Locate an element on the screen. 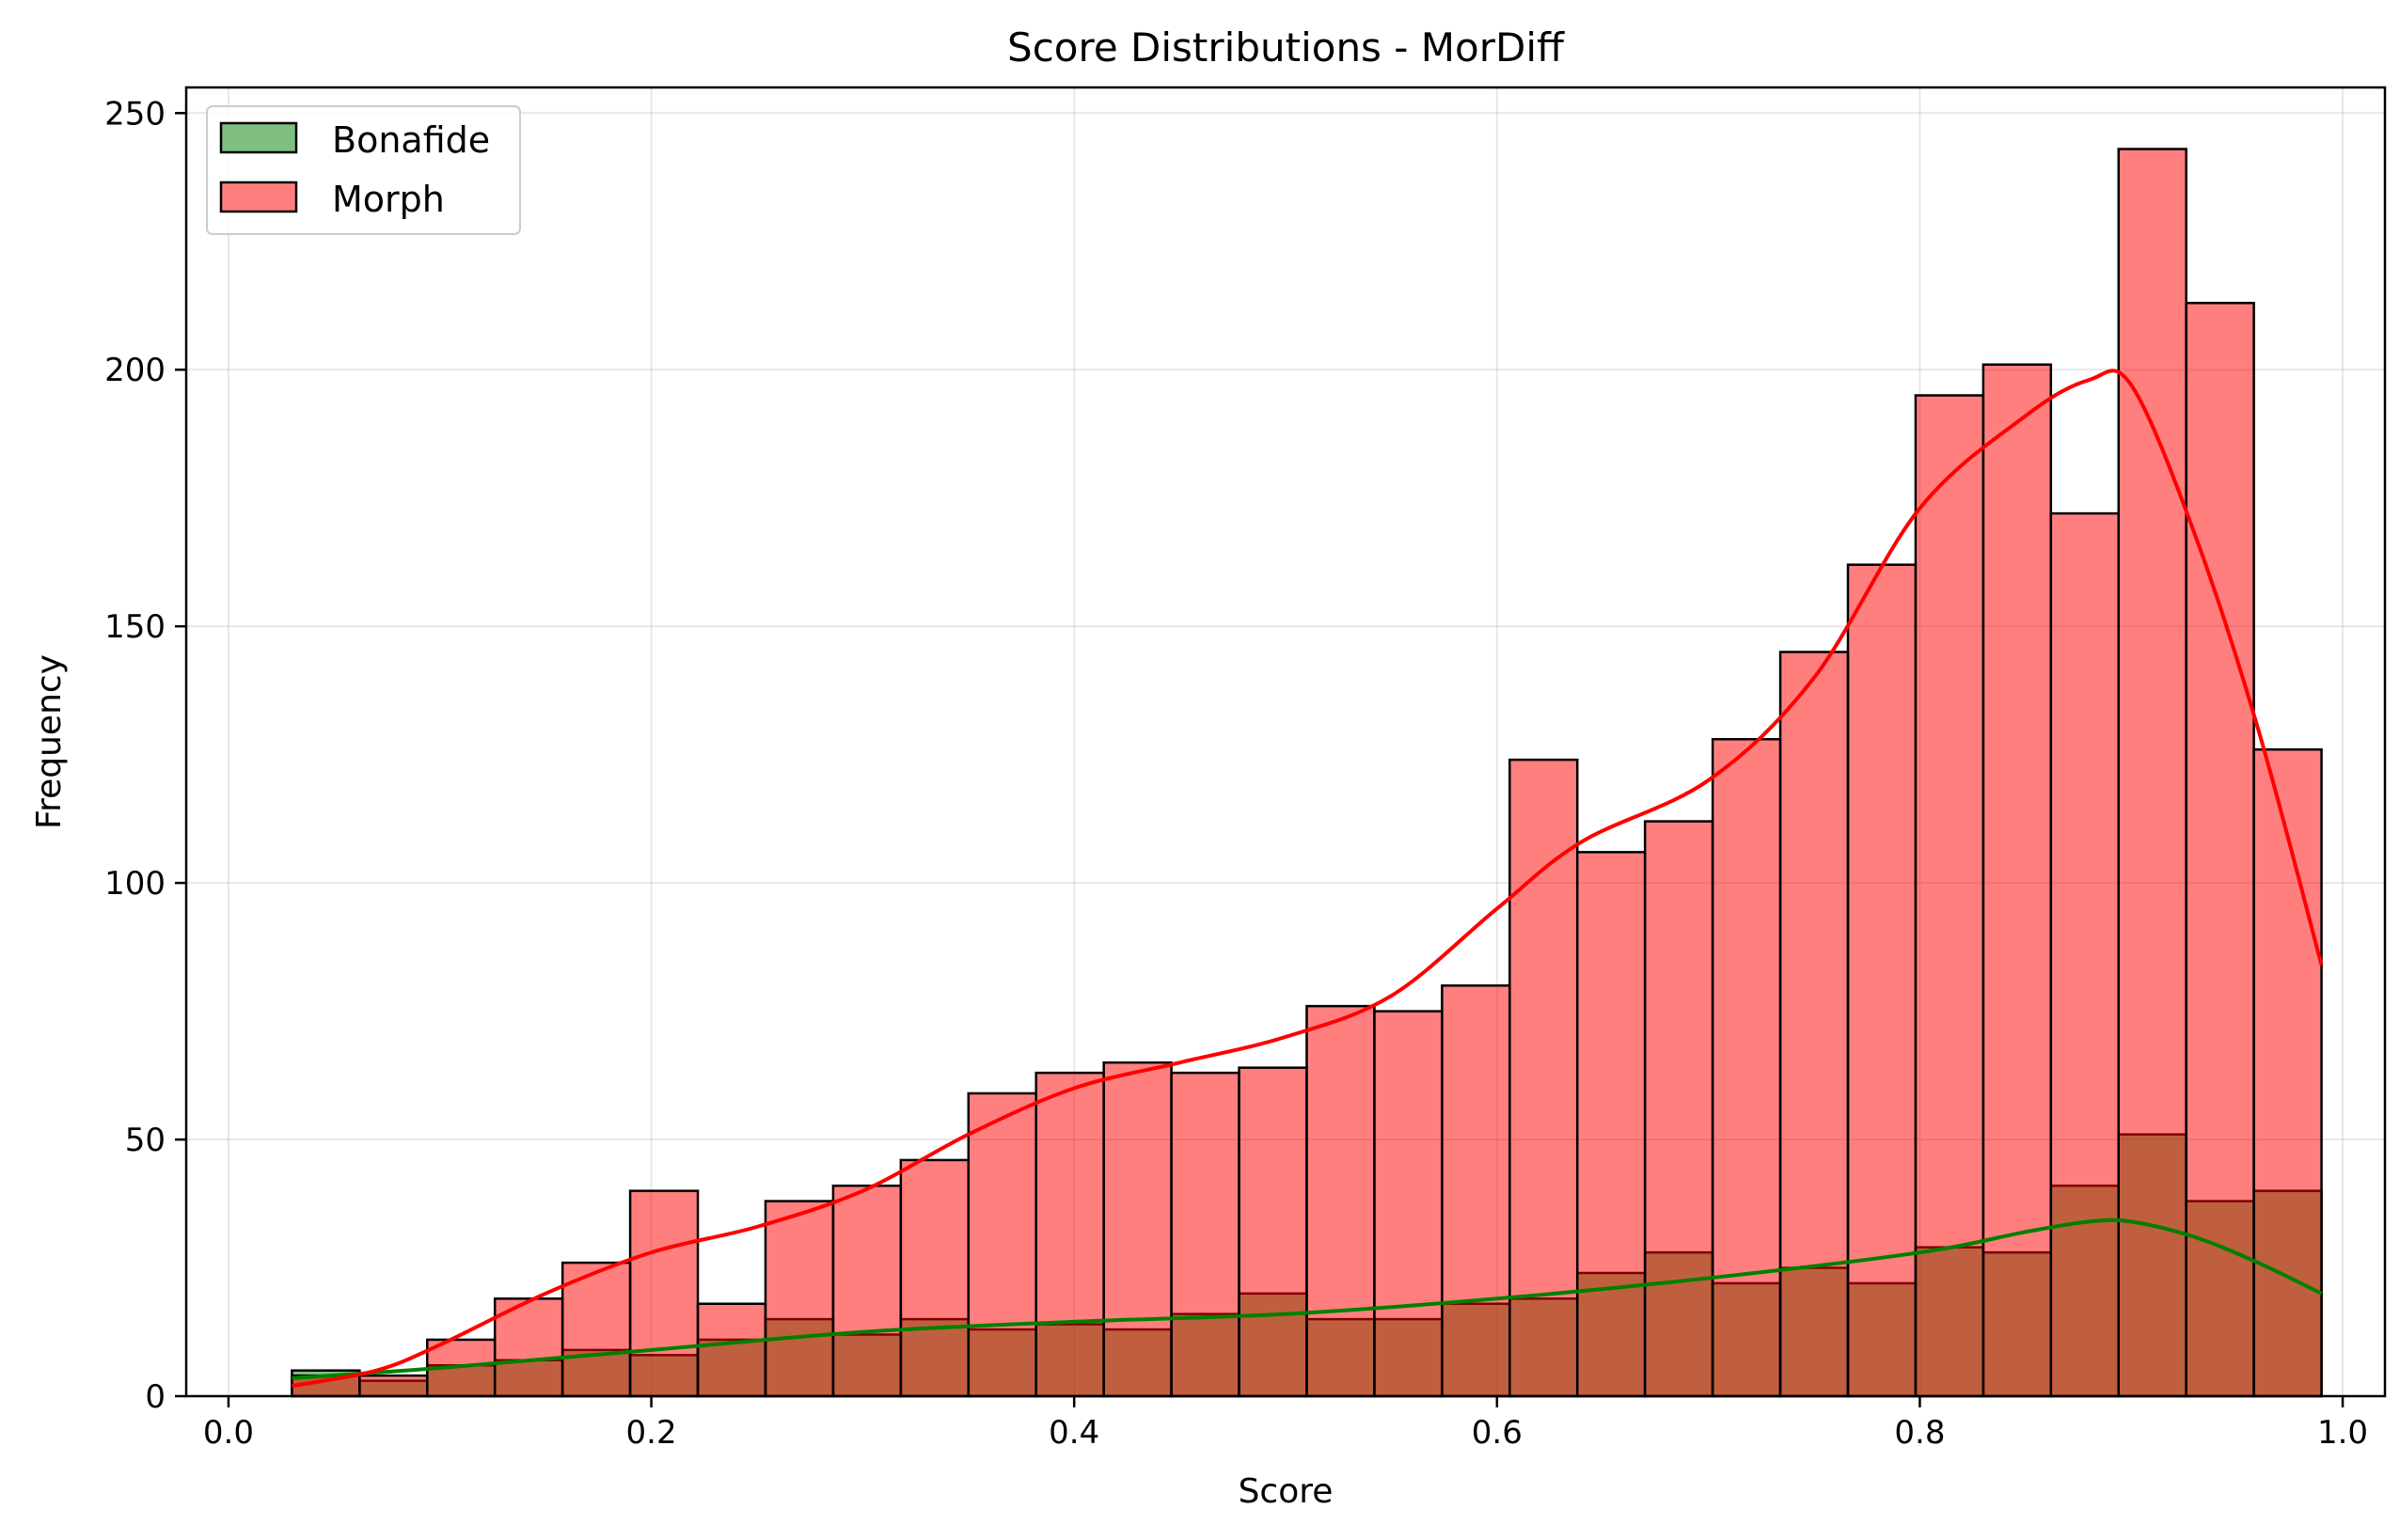 This screenshot has width=2400, height=1540. x-tick-label: 0.2 is located at coordinates (651, 1433).